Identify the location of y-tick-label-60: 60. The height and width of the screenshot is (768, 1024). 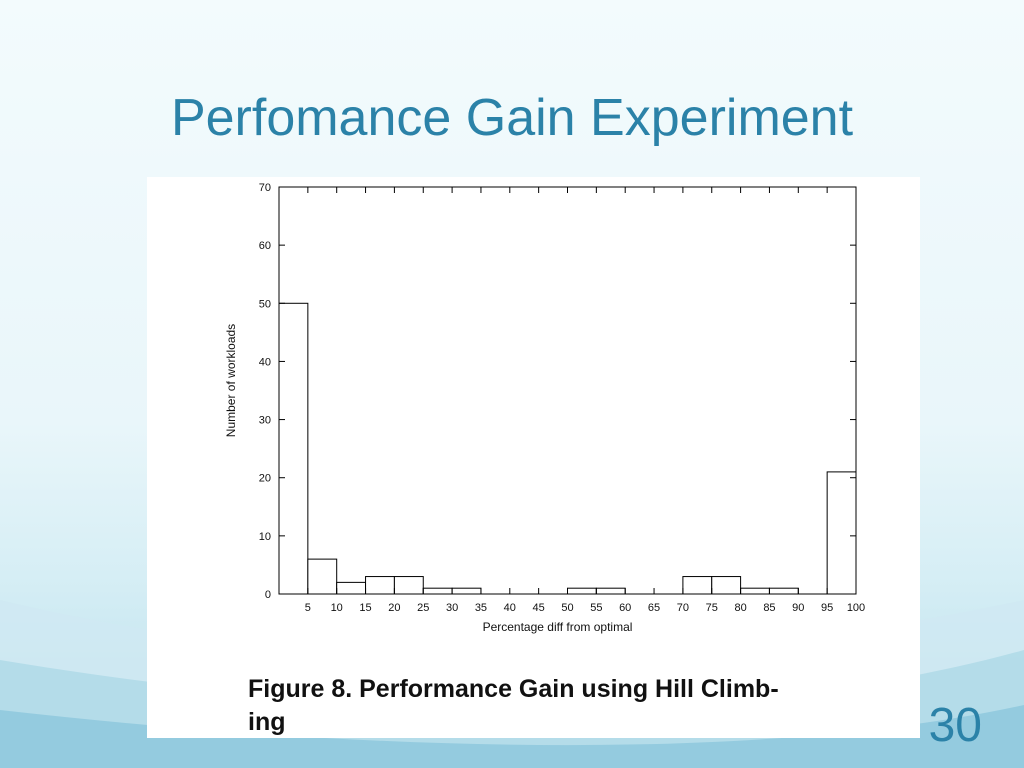
(265, 246).